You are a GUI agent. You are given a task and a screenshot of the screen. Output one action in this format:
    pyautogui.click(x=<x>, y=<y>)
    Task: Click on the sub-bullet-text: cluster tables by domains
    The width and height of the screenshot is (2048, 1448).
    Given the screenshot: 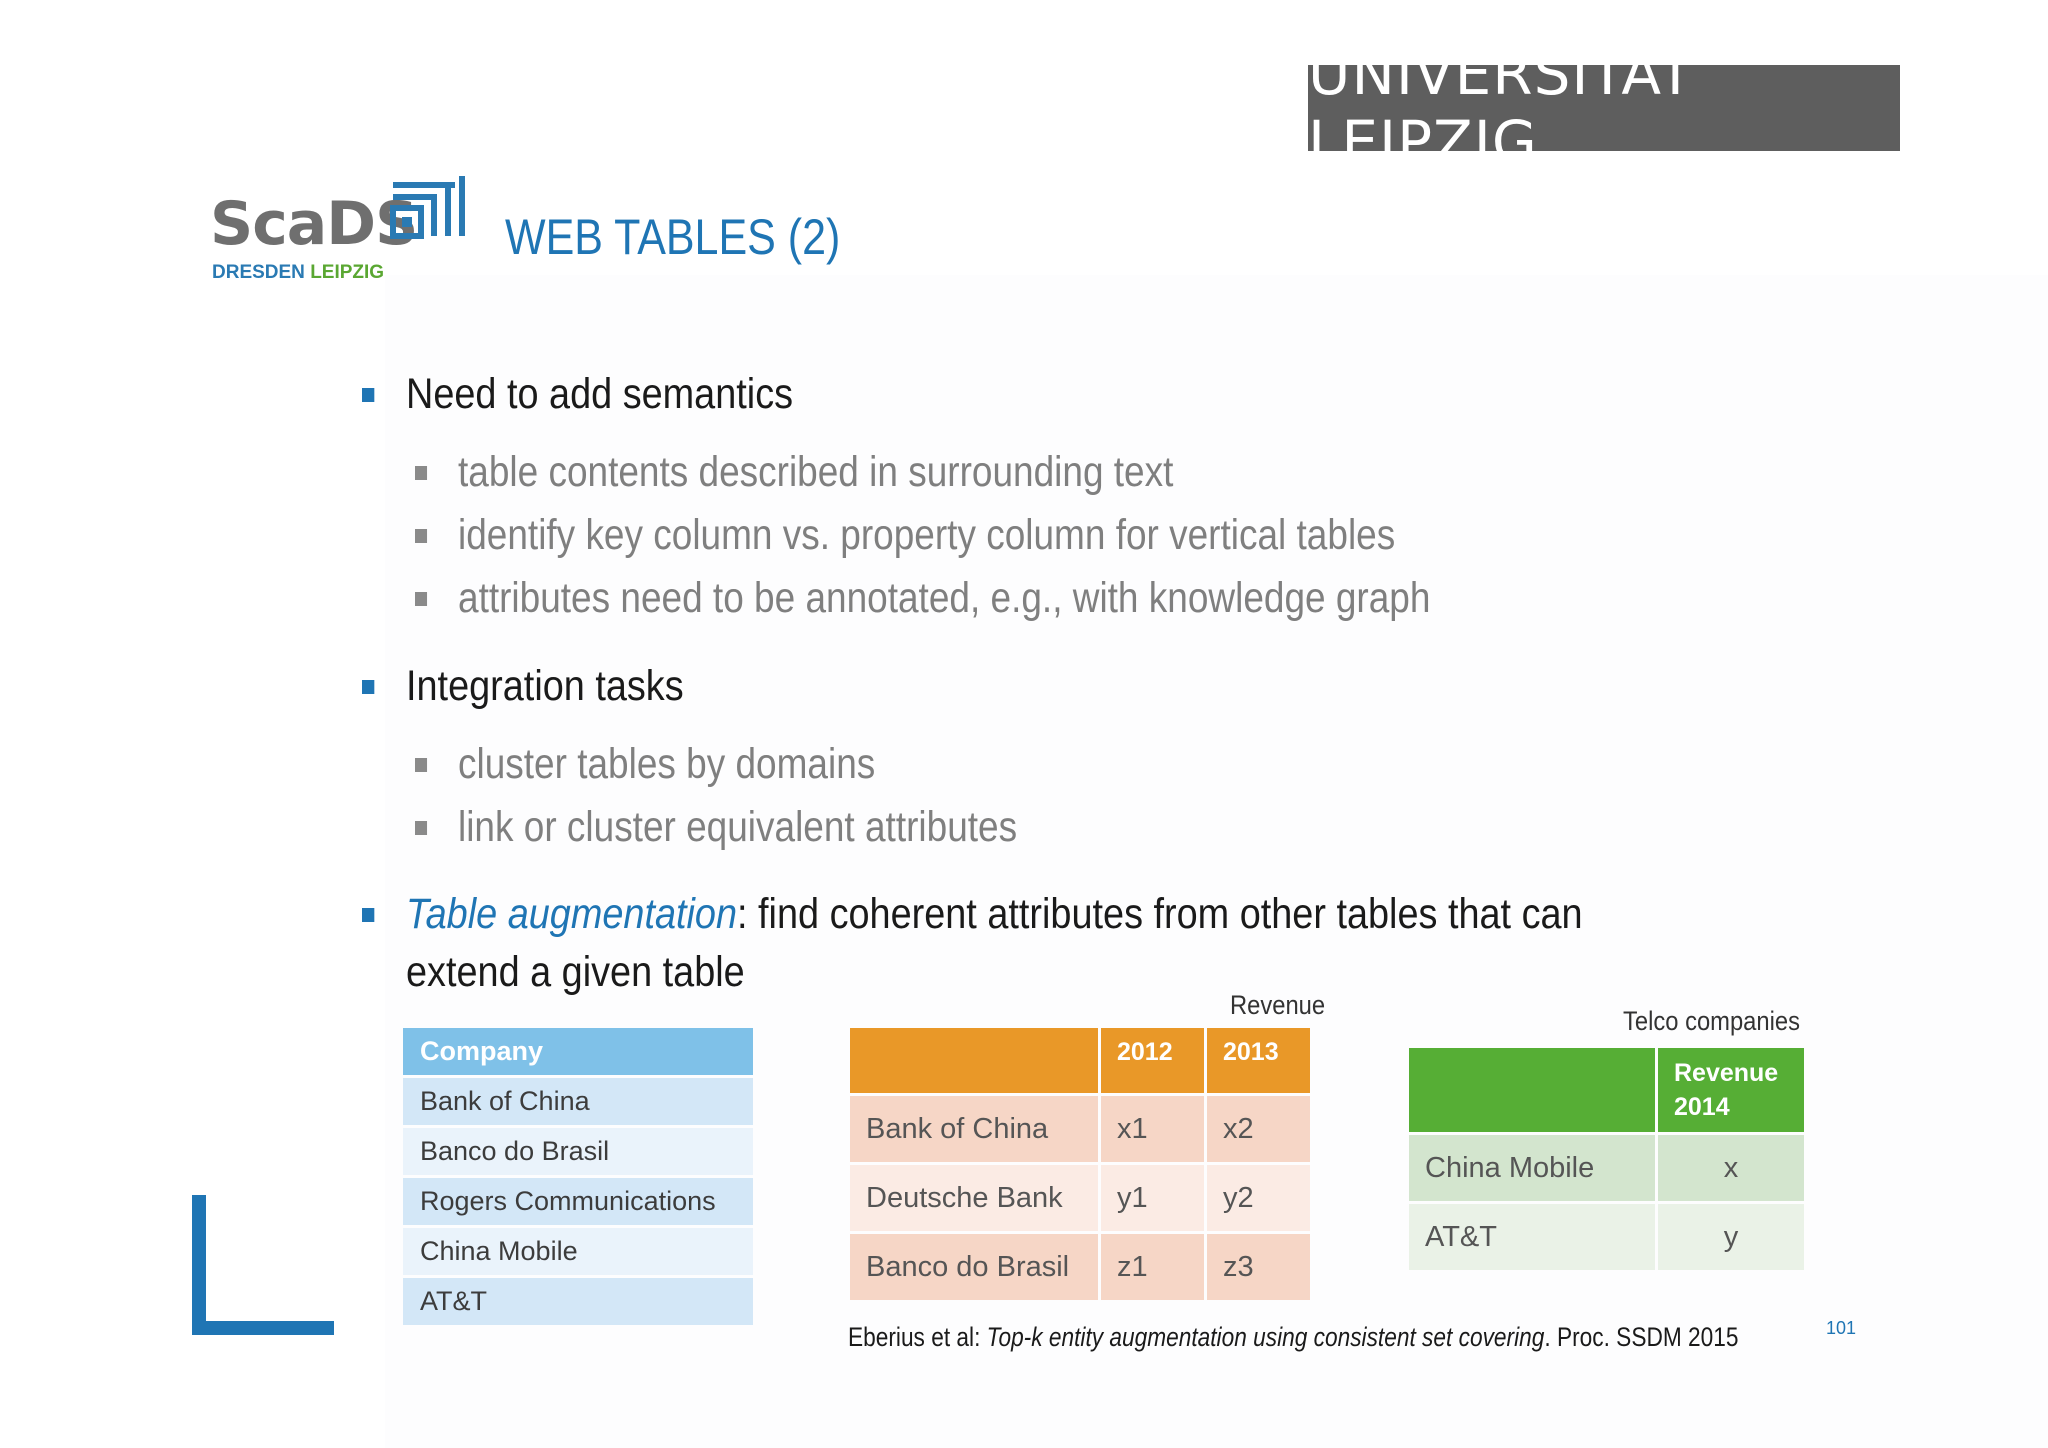 What is the action you would take?
    pyautogui.click(x=667, y=764)
    